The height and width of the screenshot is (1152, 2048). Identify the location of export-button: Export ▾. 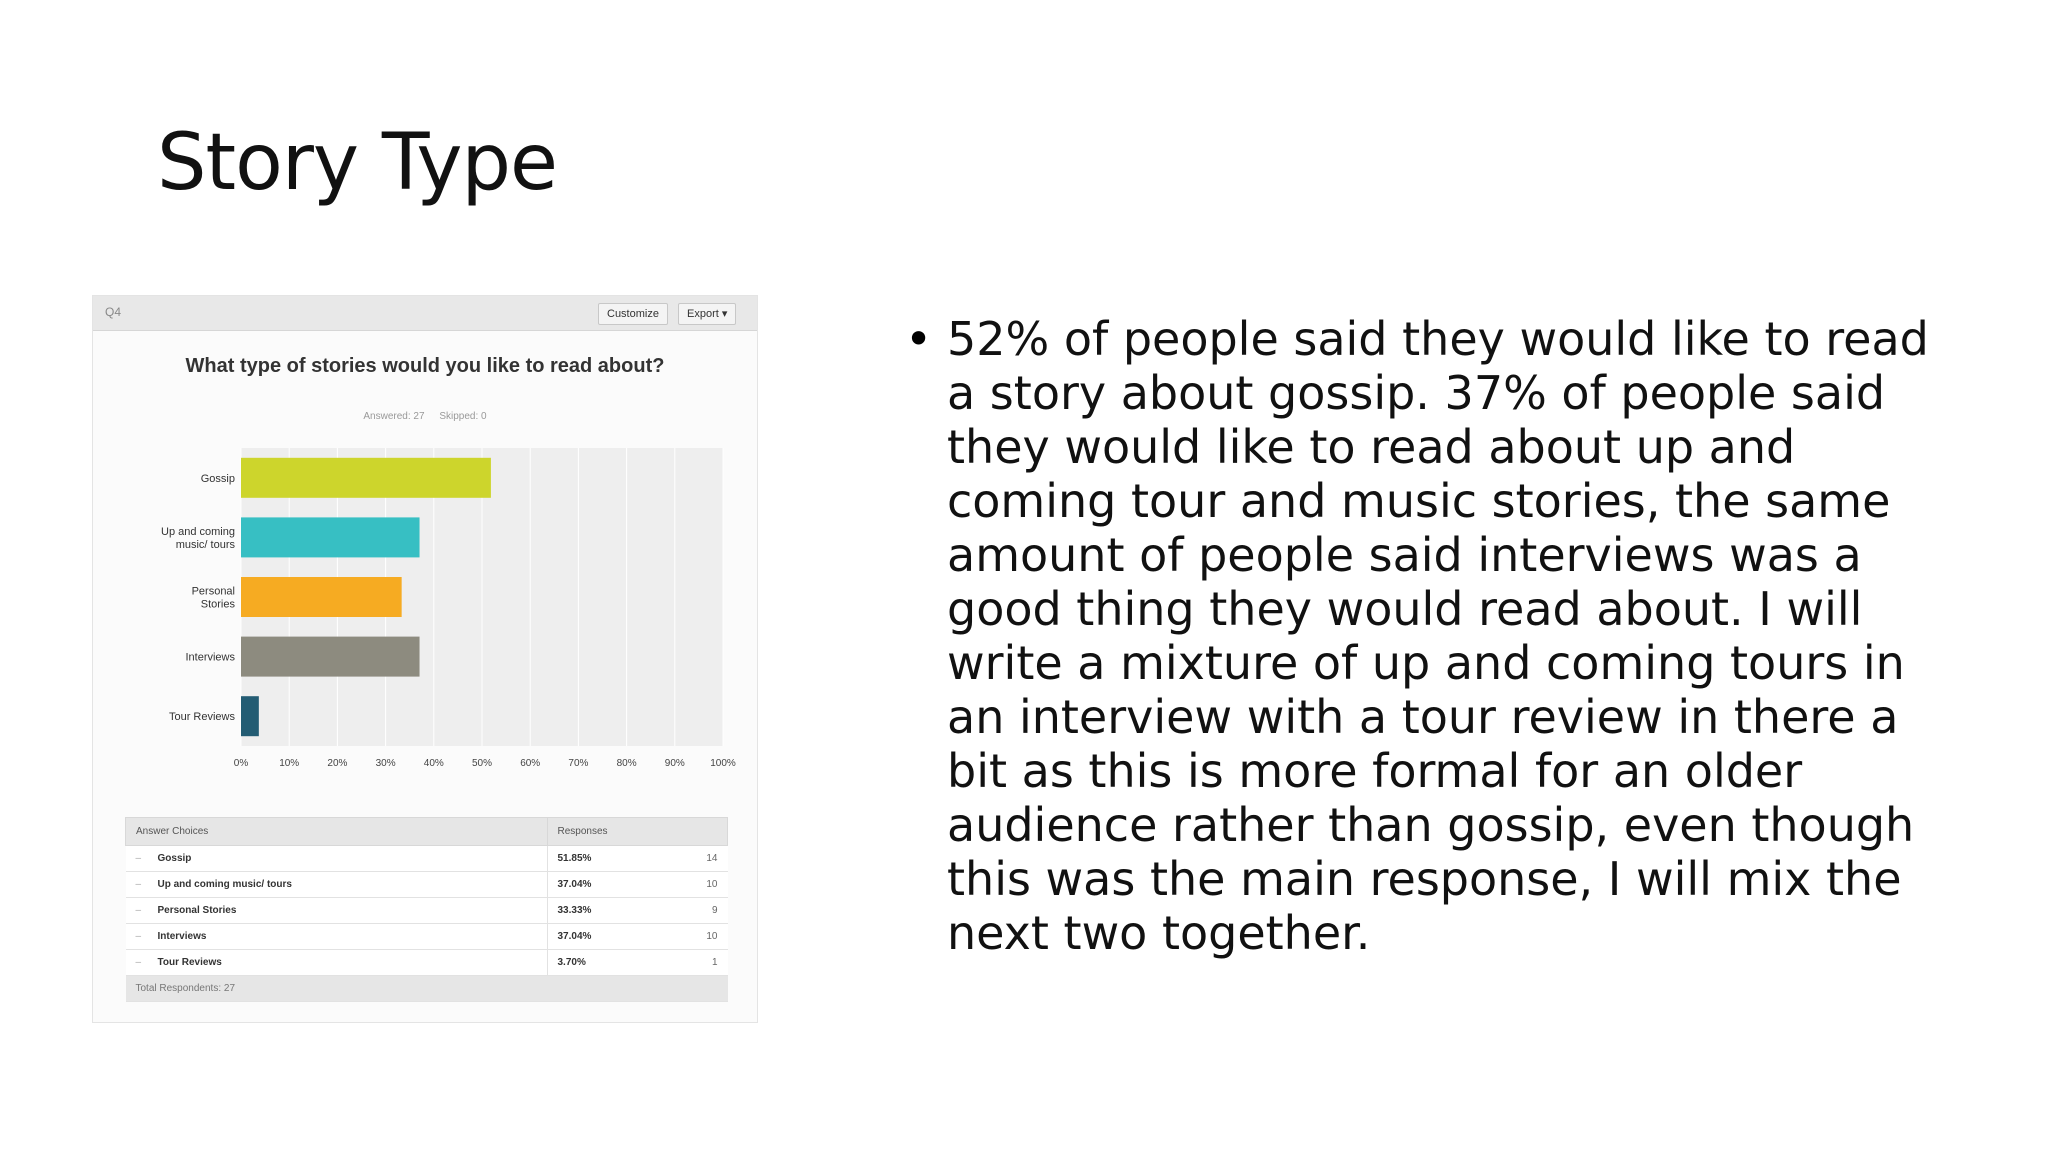
(707, 314).